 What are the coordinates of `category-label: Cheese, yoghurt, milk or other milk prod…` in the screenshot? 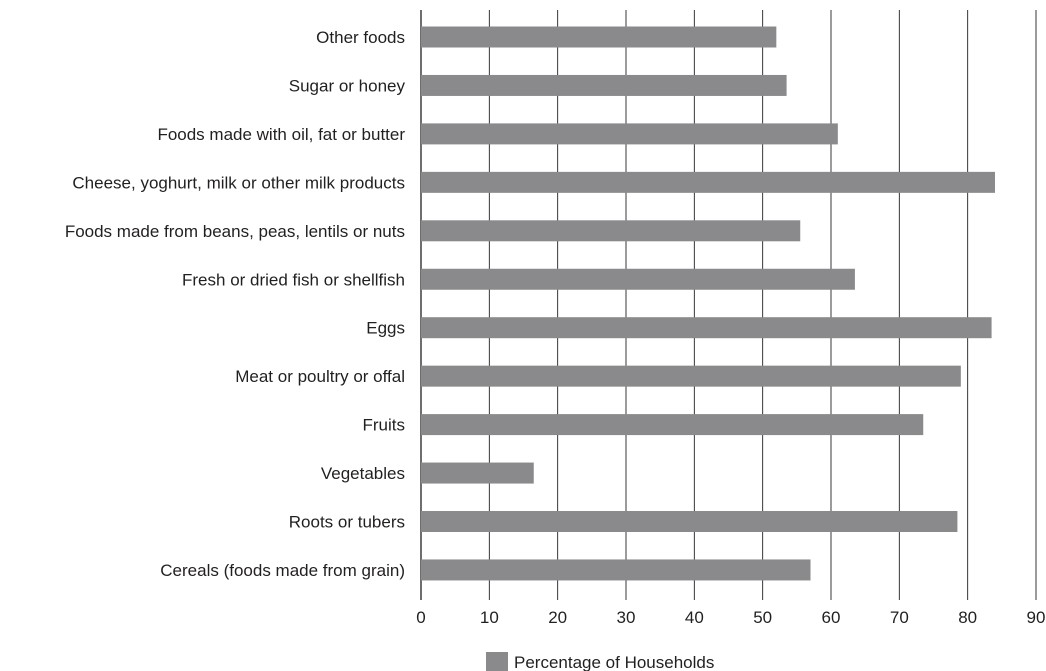 It's located at (238, 182).